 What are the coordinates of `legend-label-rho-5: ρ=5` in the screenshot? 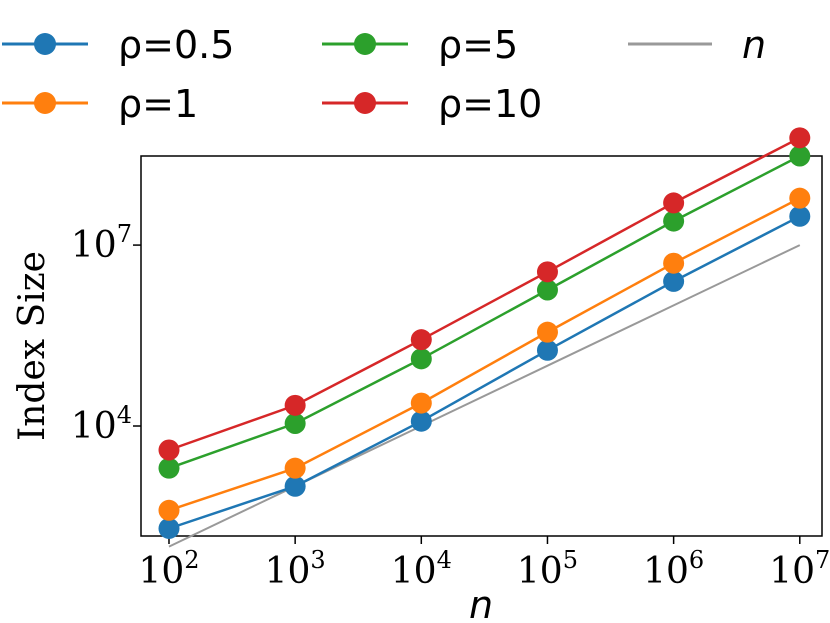 It's located at (478, 45).